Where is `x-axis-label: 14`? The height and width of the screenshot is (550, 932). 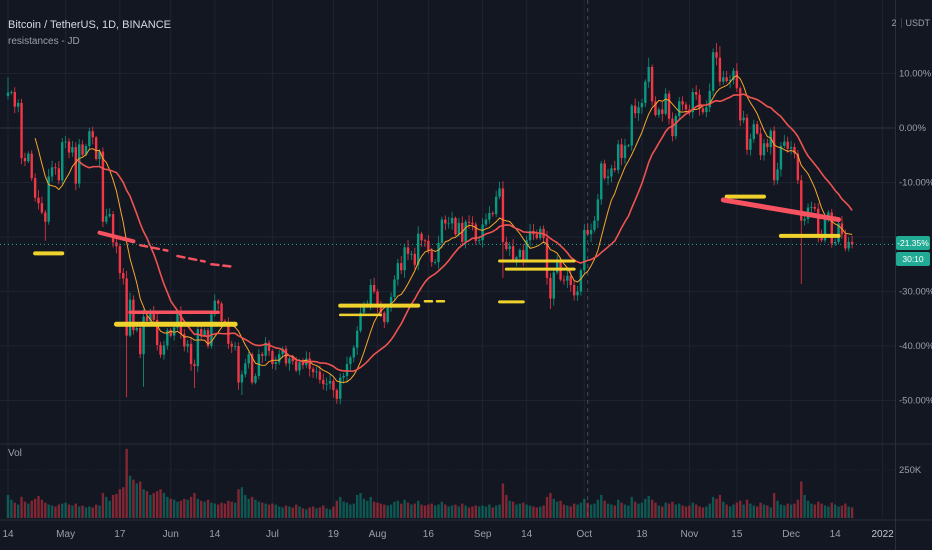 x-axis-label: 14 is located at coordinates (836, 534).